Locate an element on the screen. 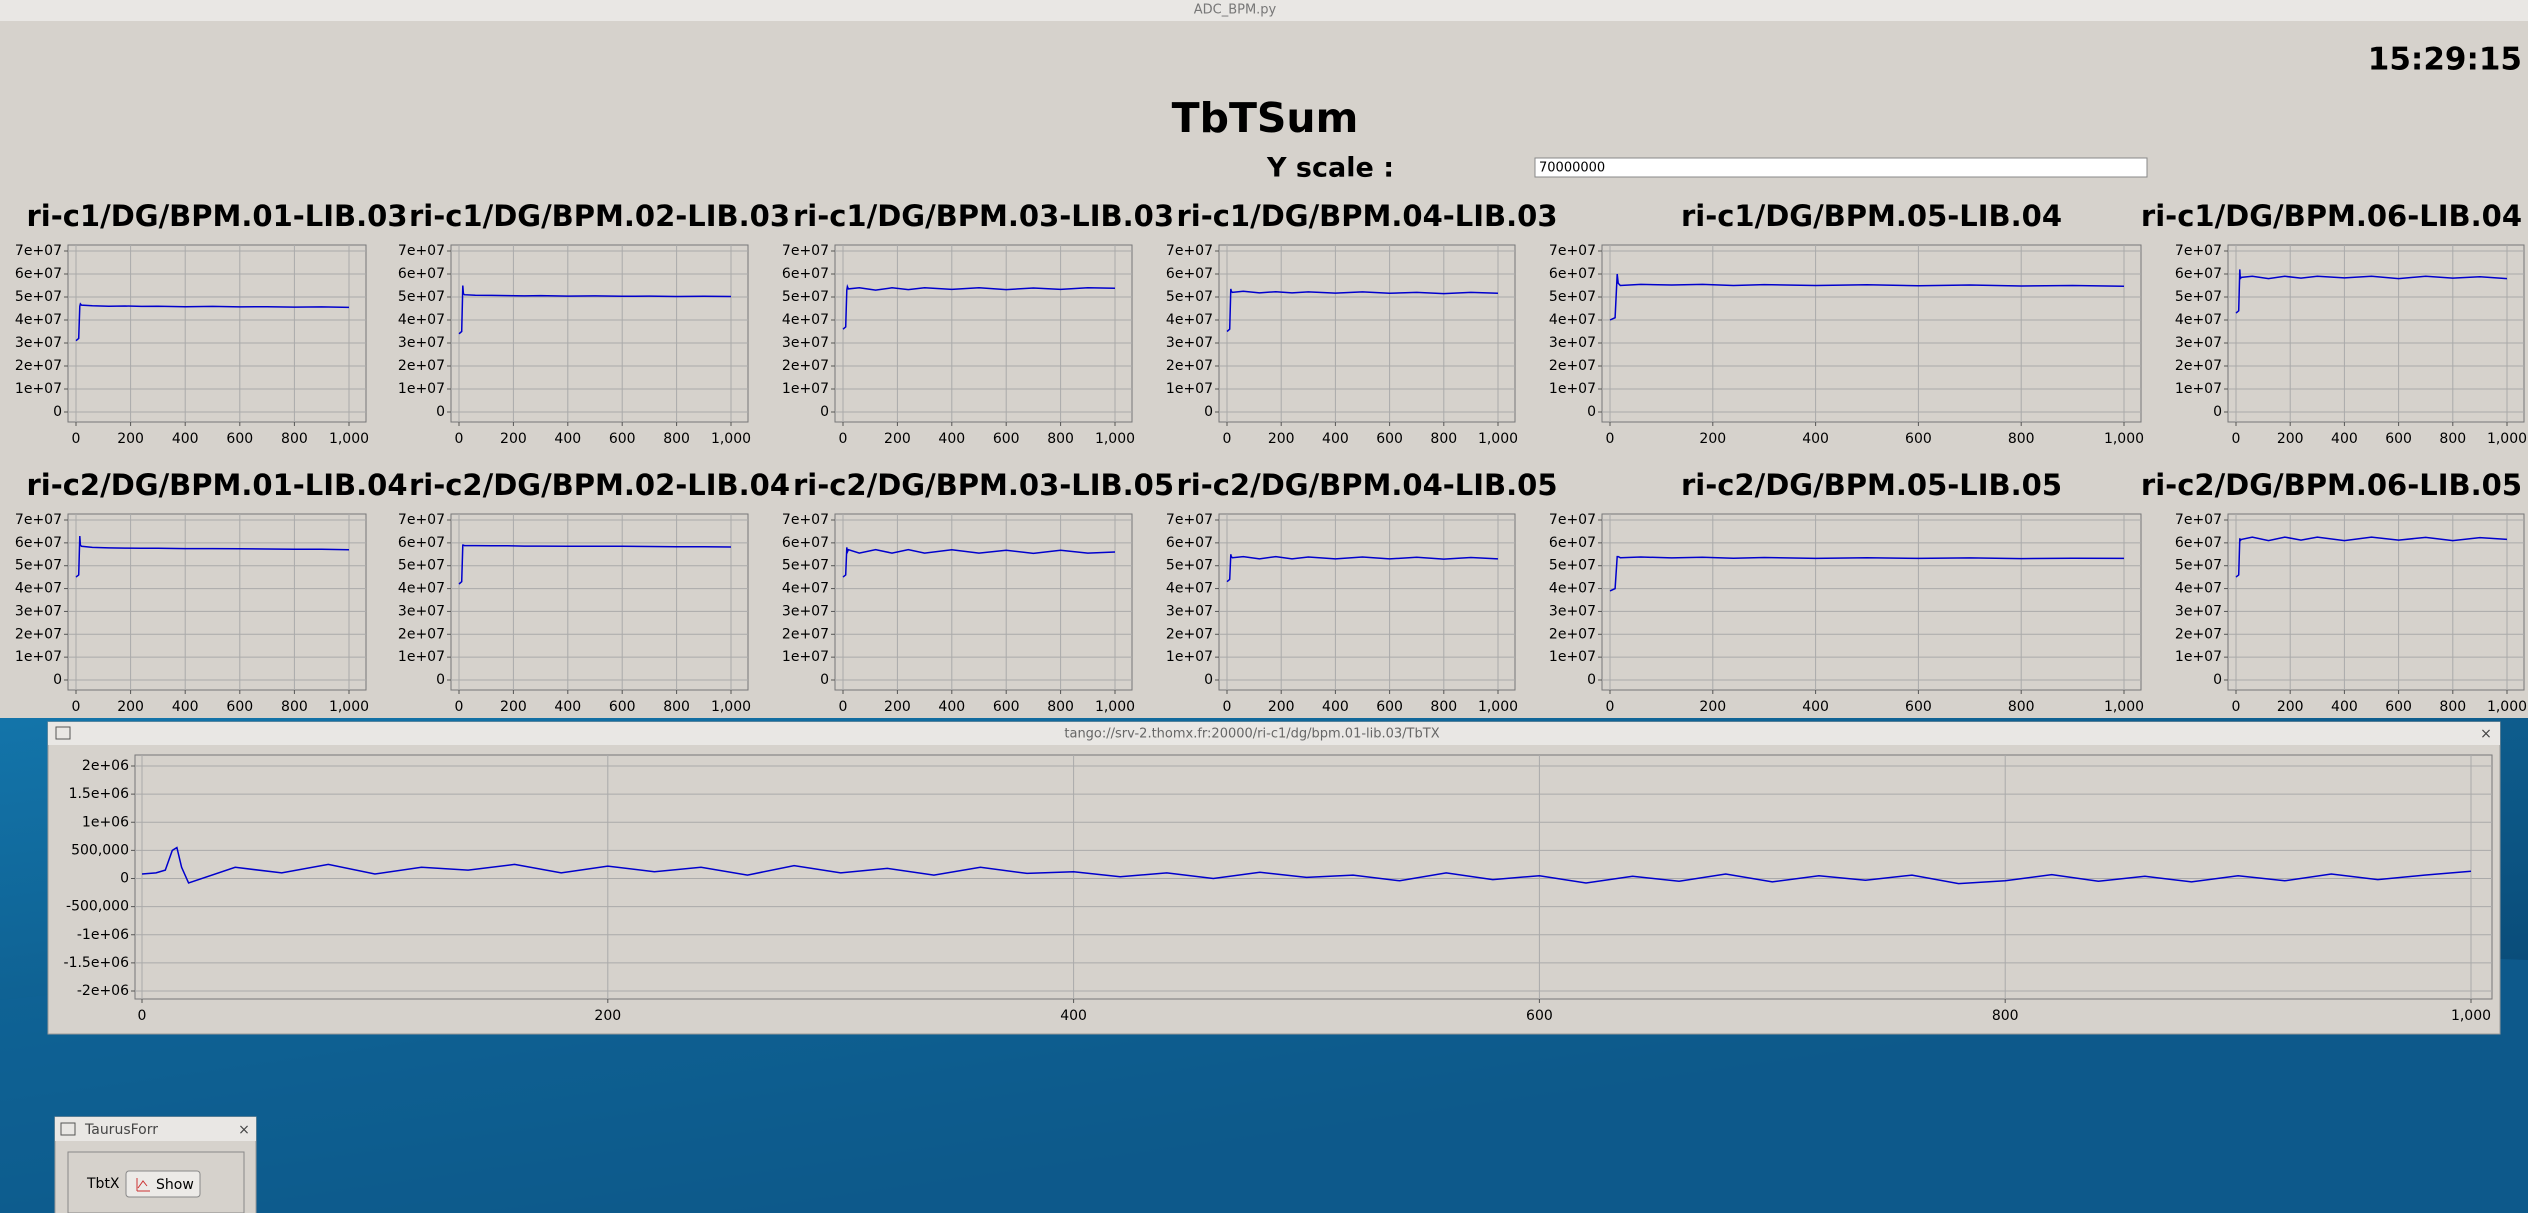 This screenshot has height=1213, width=2528. chart-title: ri-c2/DG/BPM.01-LIB.04 is located at coordinates (216, 485).